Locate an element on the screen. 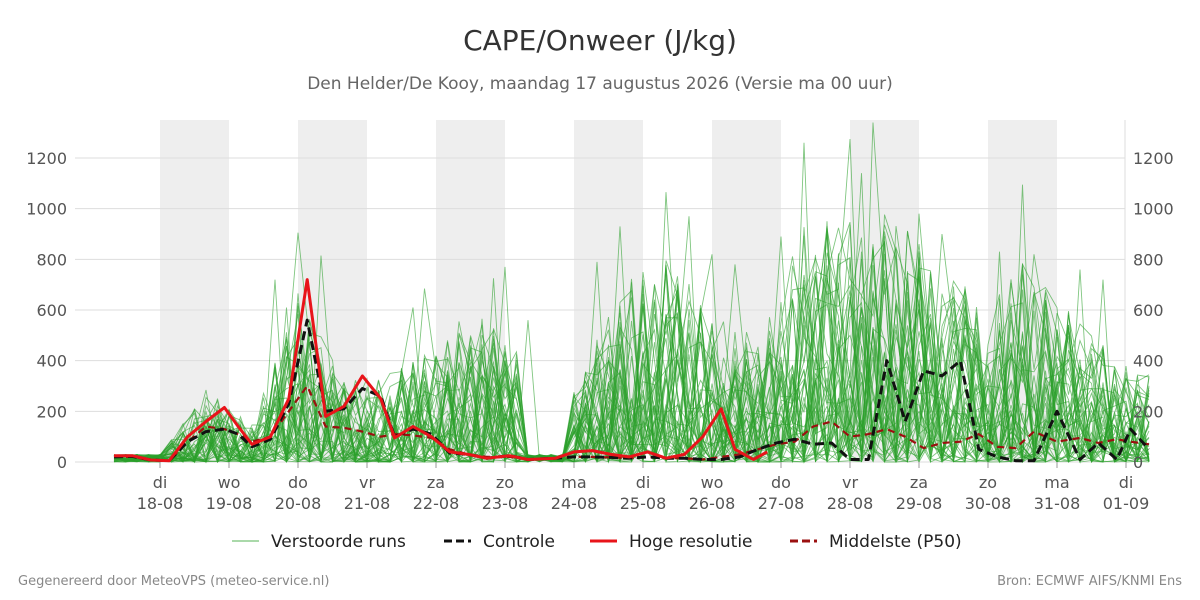  legend-label: Controle is located at coordinates (519, 542).